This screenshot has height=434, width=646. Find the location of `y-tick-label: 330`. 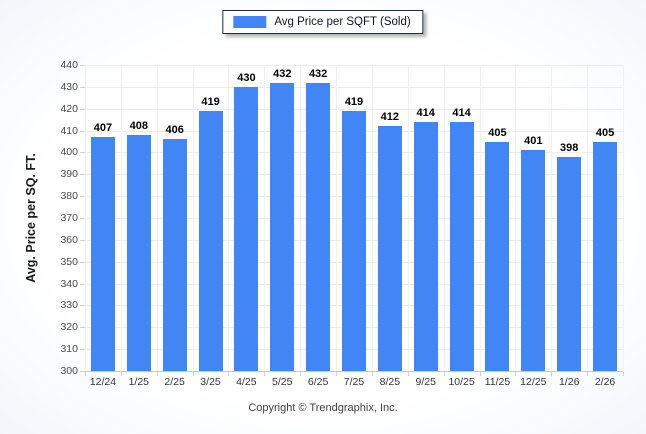

y-tick-label: 330 is located at coordinates (69, 305).